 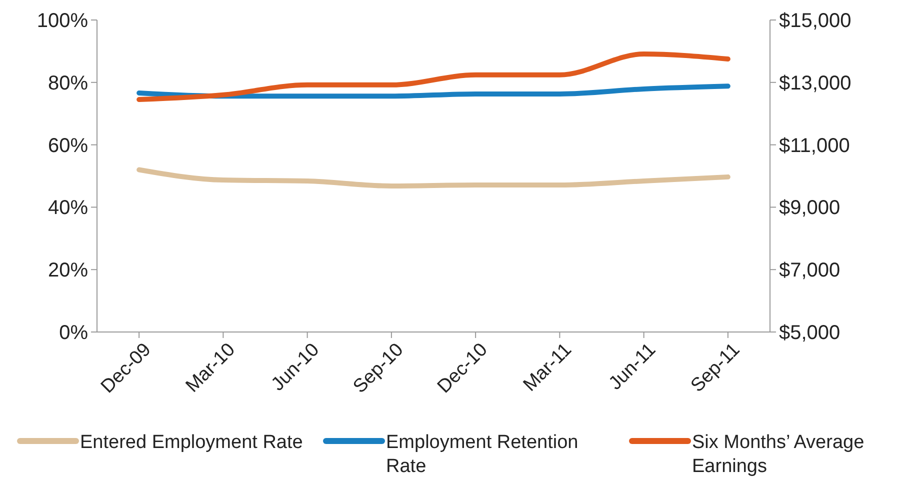 I want to click on y2-tick-label: $9,000, so click(x=809, y=208).